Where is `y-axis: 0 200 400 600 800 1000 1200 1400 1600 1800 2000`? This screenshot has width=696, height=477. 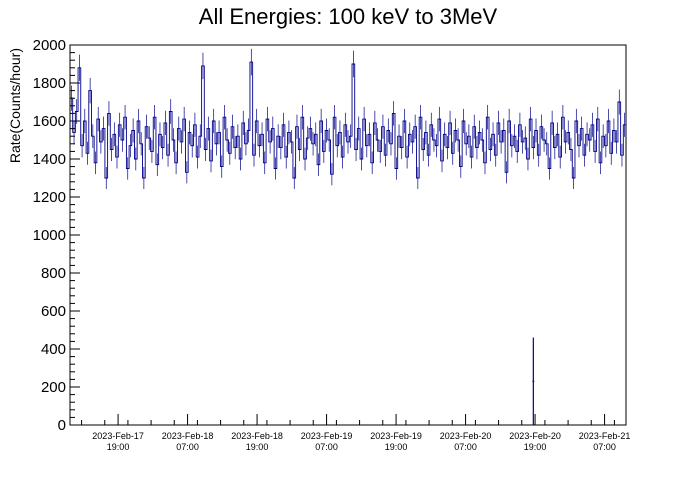 y-axis: 0 200 400 600 800 1000 1200 1400 1600 1800 2000 is located at coordinates (56, 235).